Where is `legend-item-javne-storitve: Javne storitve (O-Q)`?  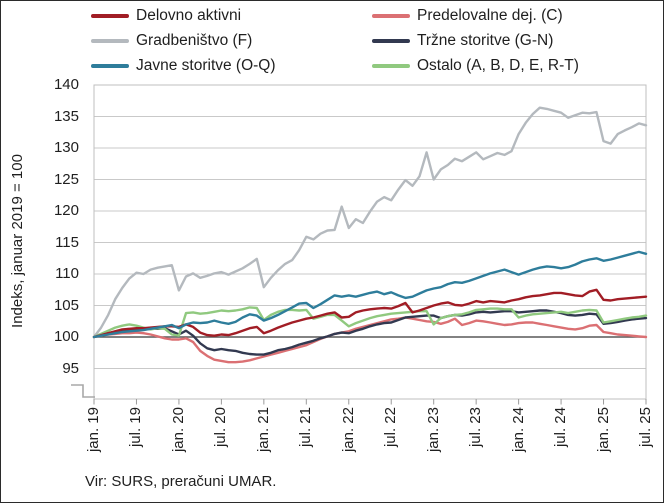 legend-item-javne-storitve: Javne storitve (O-Q) is located at coordinates (231, 65).